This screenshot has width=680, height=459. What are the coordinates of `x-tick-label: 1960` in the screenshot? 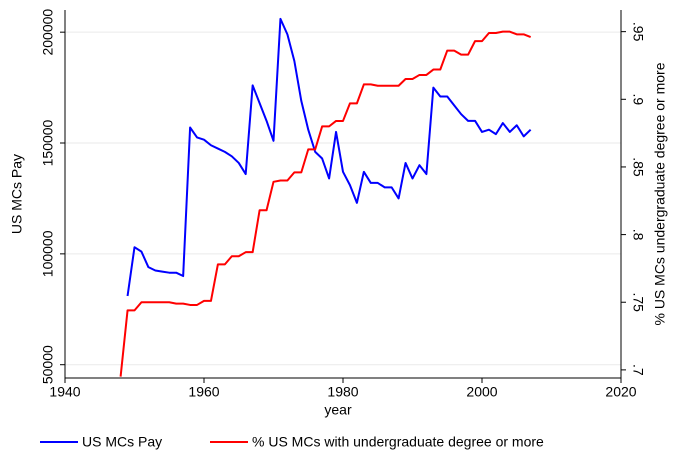 It's located at (203, 392).